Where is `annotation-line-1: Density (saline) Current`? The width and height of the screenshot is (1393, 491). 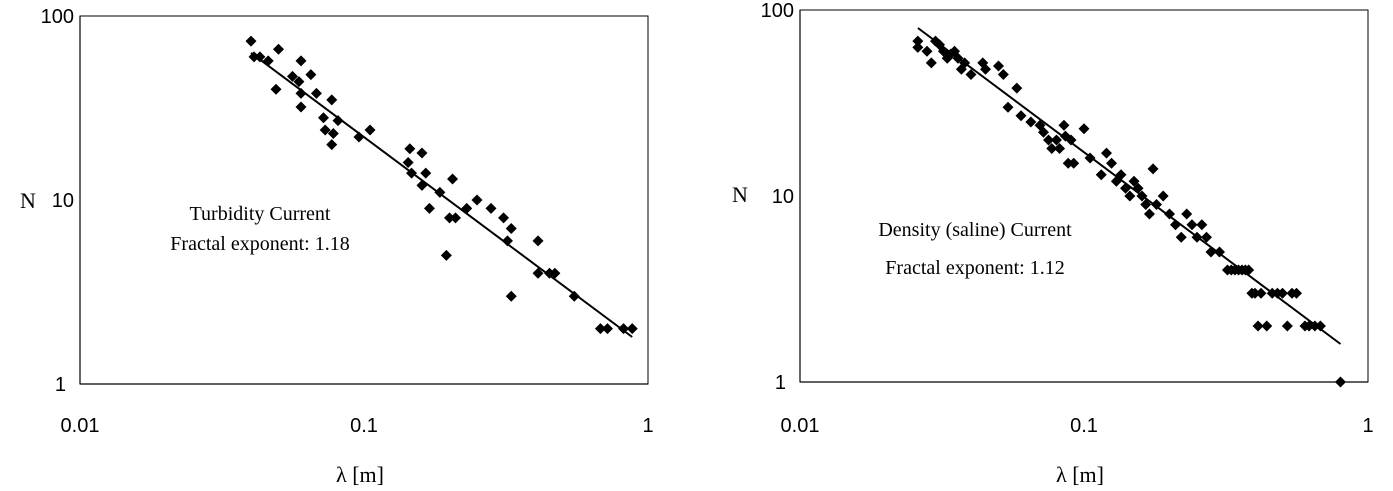
annotation-line-1: Density (saline) Current is located at coordinates (975, 230).